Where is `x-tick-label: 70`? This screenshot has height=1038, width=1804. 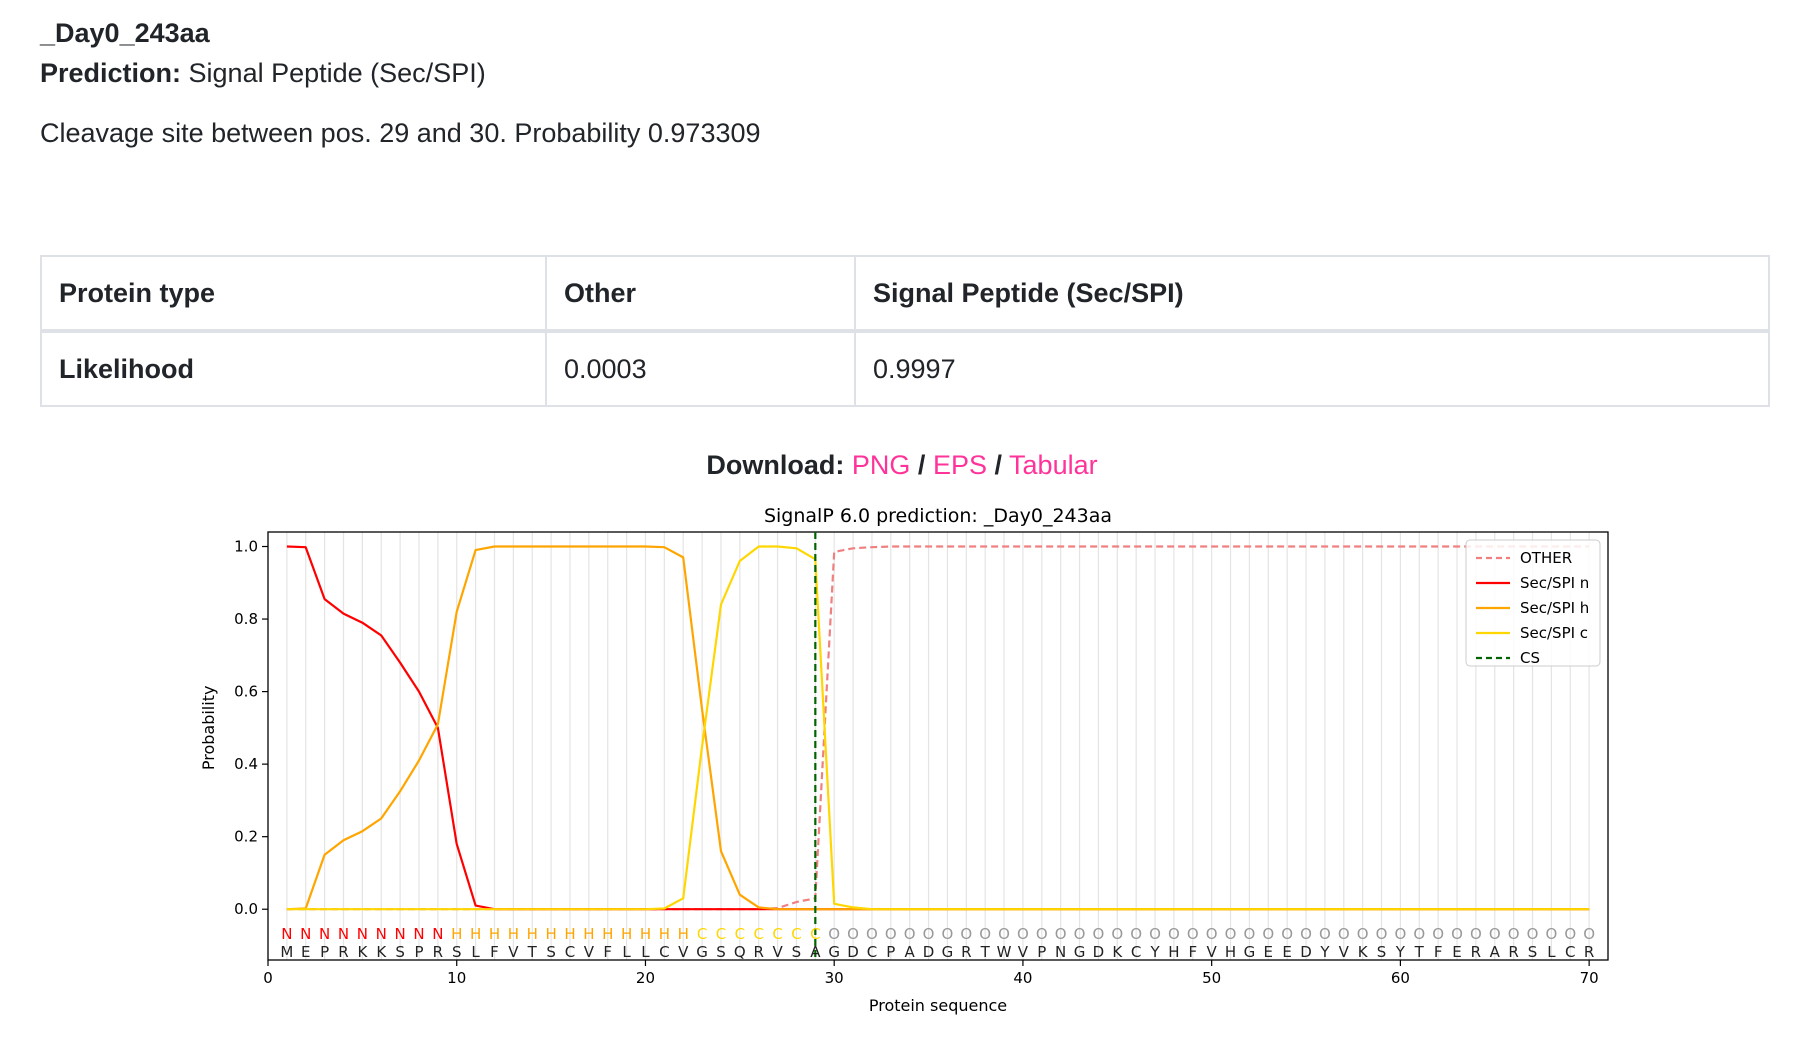 x-tick-label: 70 is located at coordinates (1589, 978).